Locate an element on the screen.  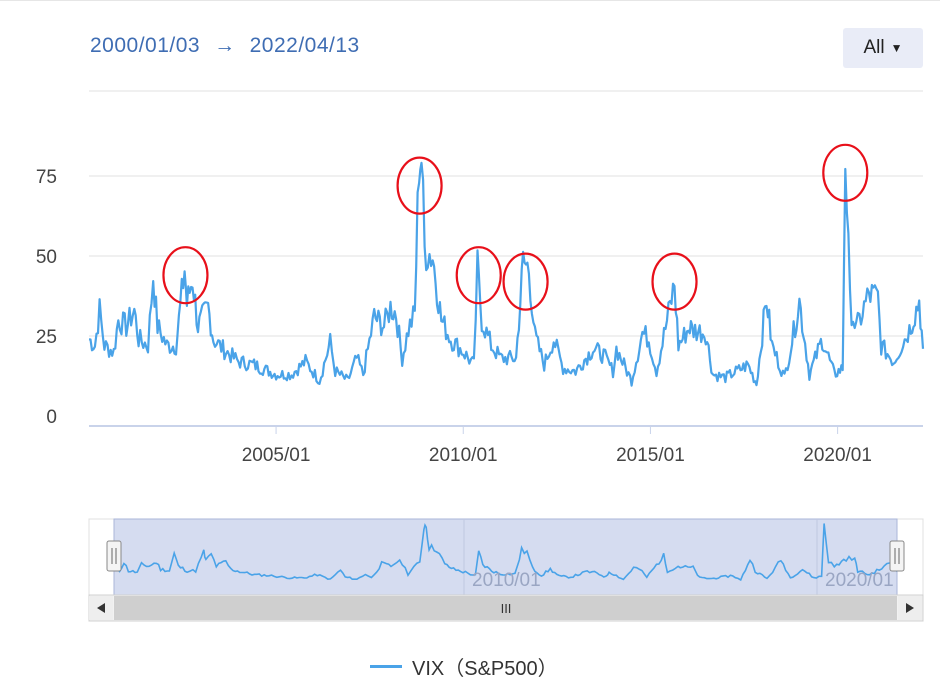
y-tick-75: 75 is located at coordinates (46, 177).